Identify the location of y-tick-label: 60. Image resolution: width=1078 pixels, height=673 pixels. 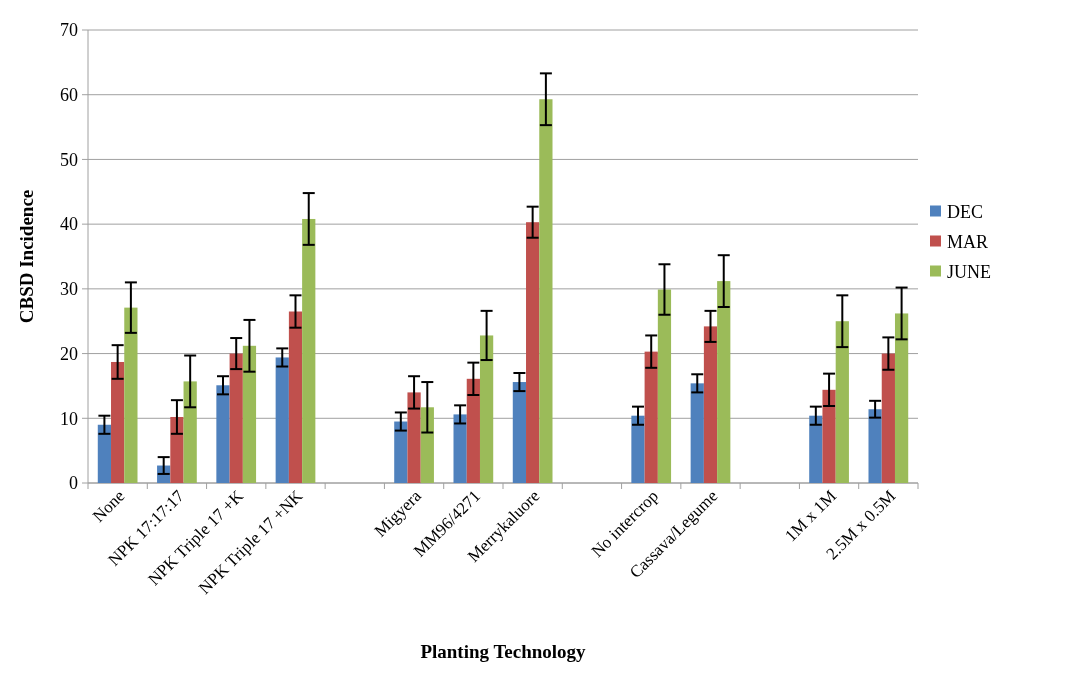
(69, 95).